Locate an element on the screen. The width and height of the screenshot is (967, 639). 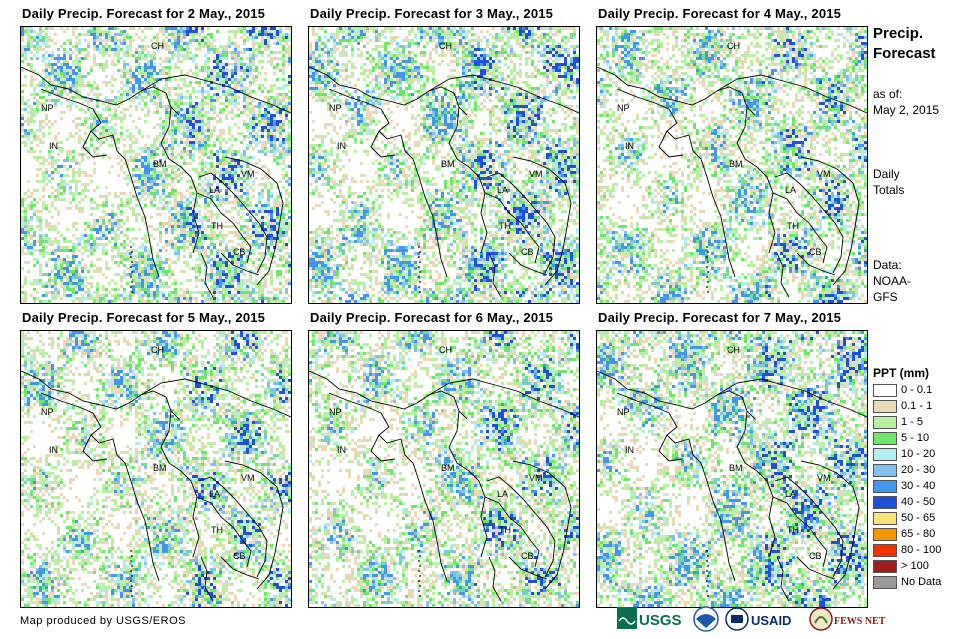
data-label: Data: is located at coordinates (892, 265).